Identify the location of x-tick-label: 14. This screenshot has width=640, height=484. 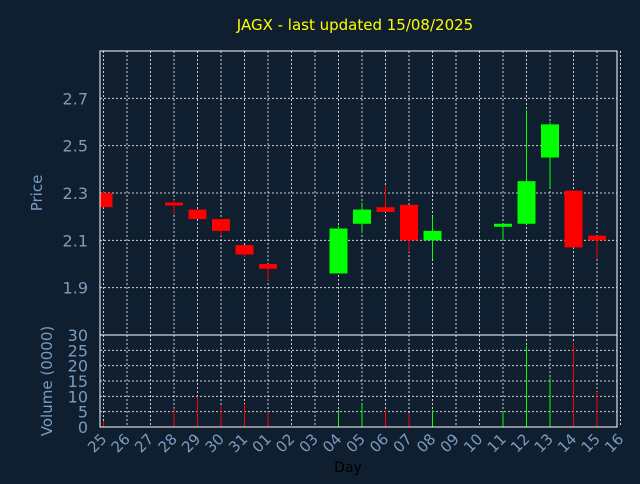
(567, 443).